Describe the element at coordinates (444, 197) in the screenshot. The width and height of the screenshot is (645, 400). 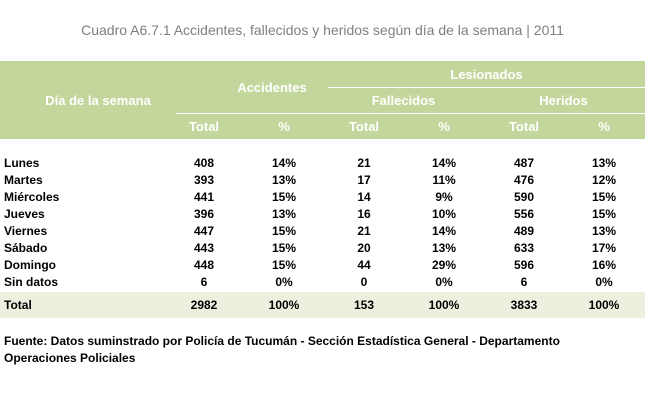
I see `cell-fal-pct: 9%` at that location.